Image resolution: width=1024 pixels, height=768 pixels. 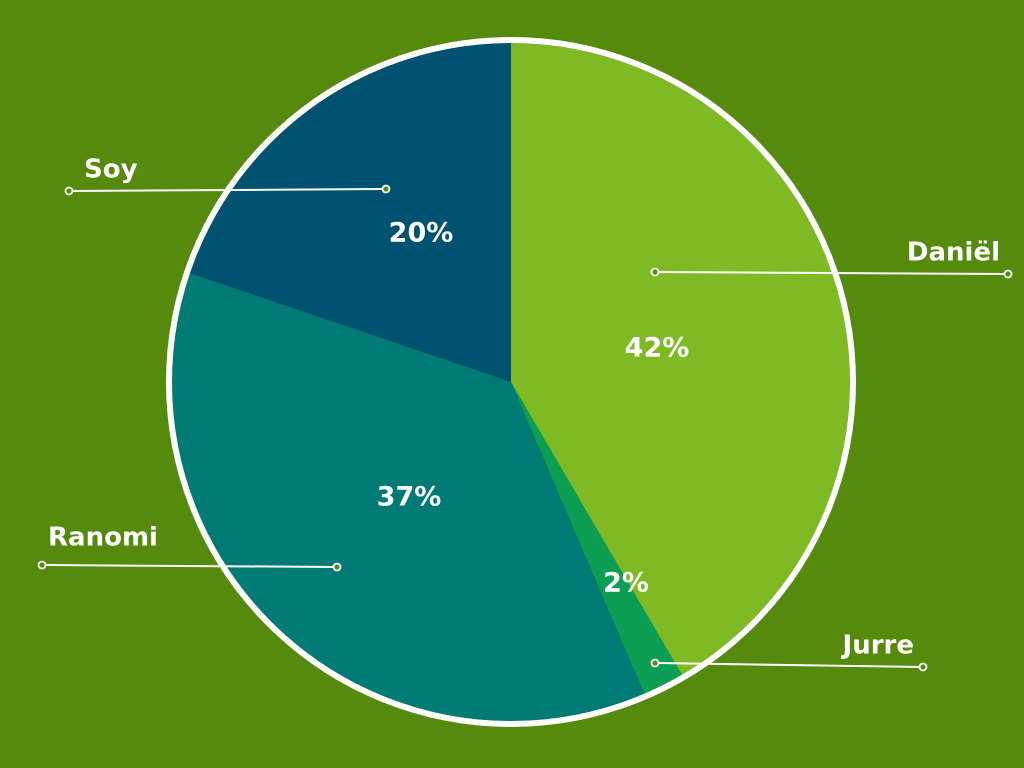 I want to click on percent-label-ranomi: 37%, so click(x=409, y=497).